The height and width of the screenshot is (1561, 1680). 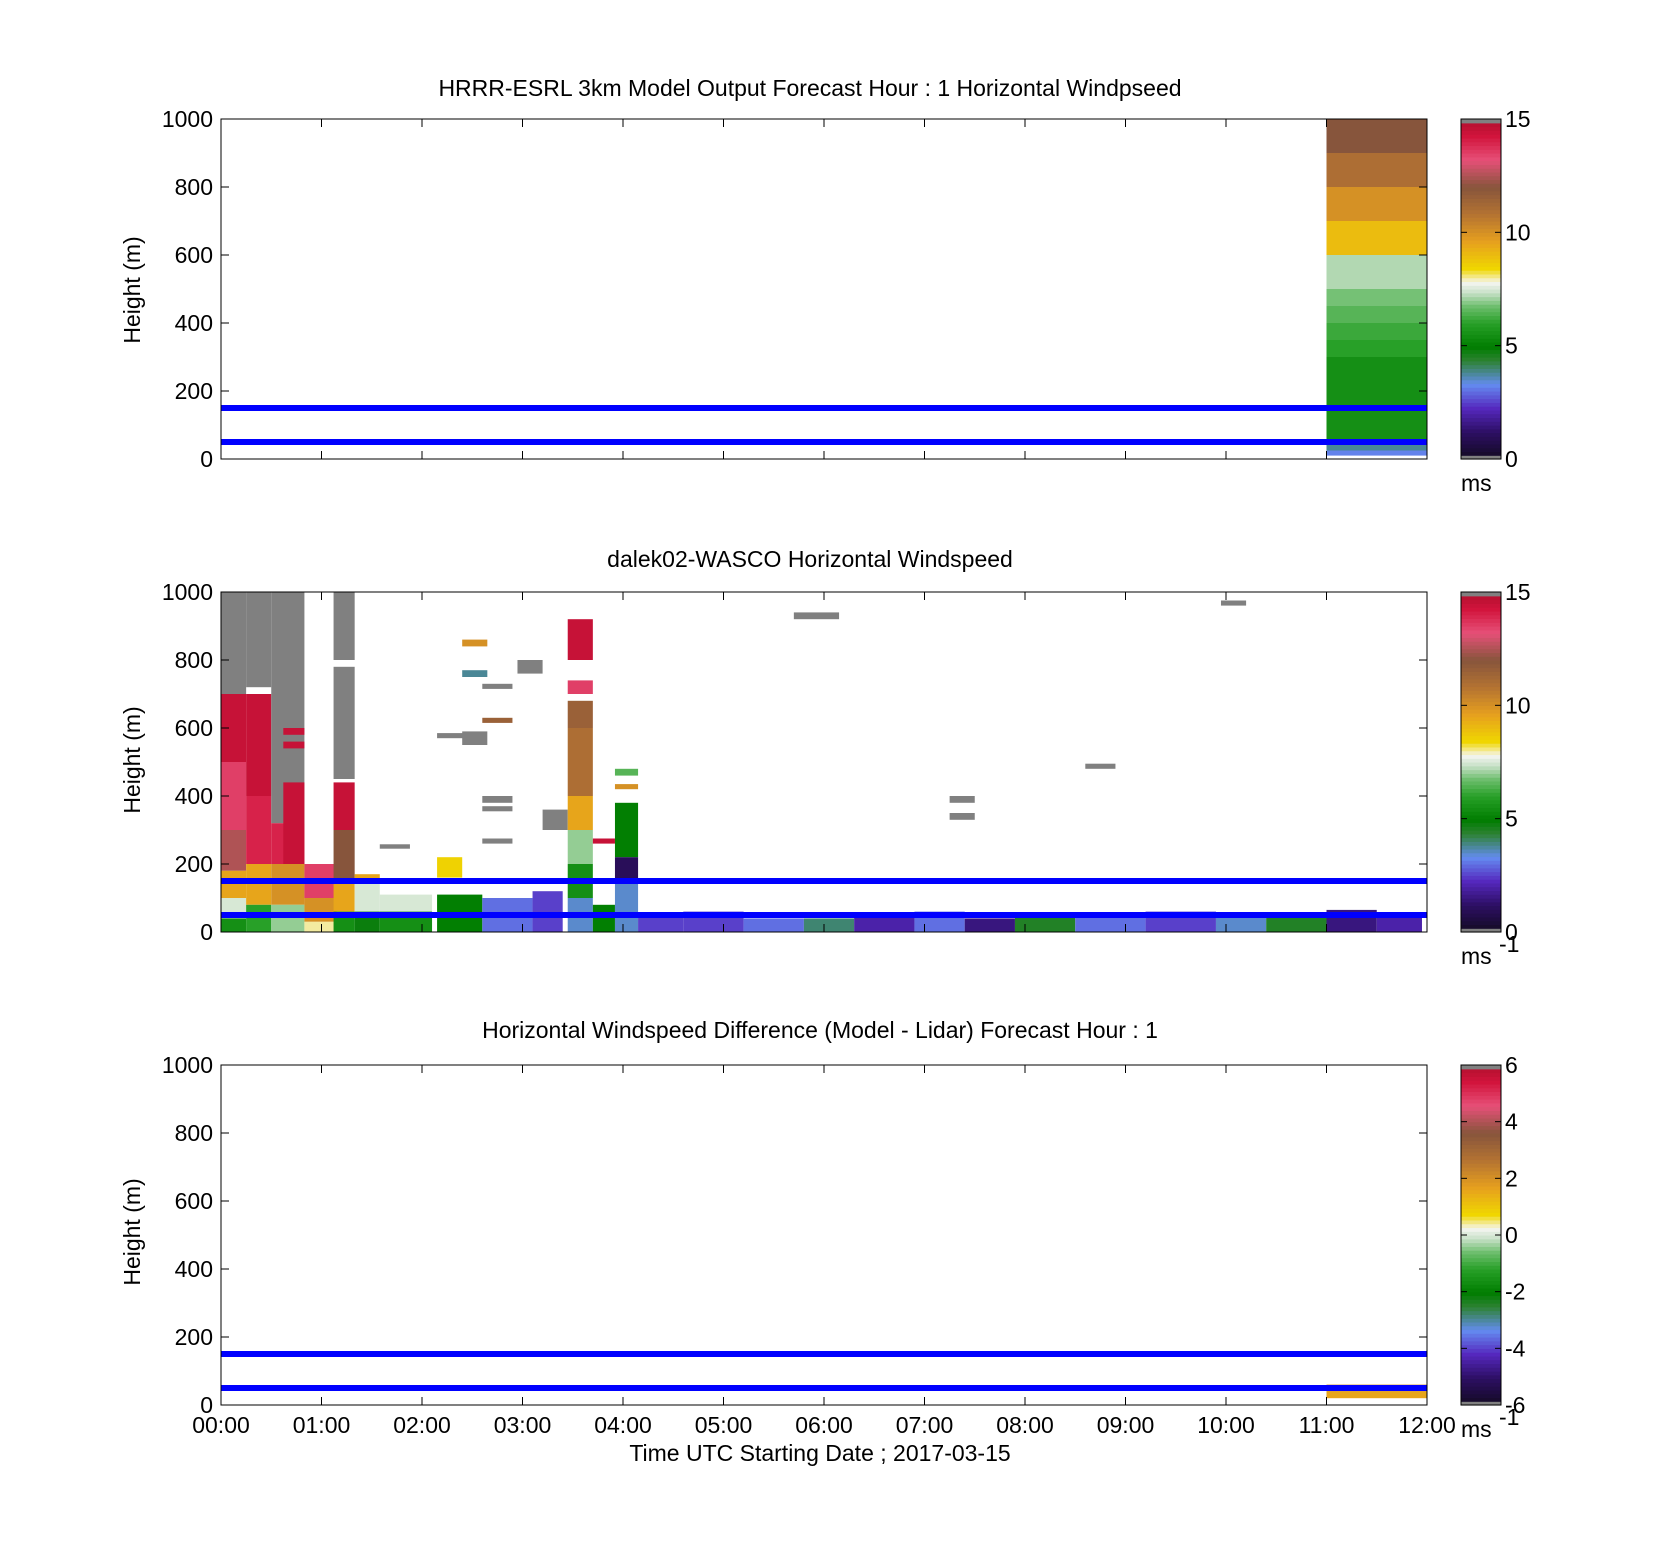 What do you see at coordinates (1511, 1065) in the screenshot?
I see `colorbar-tick-label: 6` at bounding box center [1511, 1065].